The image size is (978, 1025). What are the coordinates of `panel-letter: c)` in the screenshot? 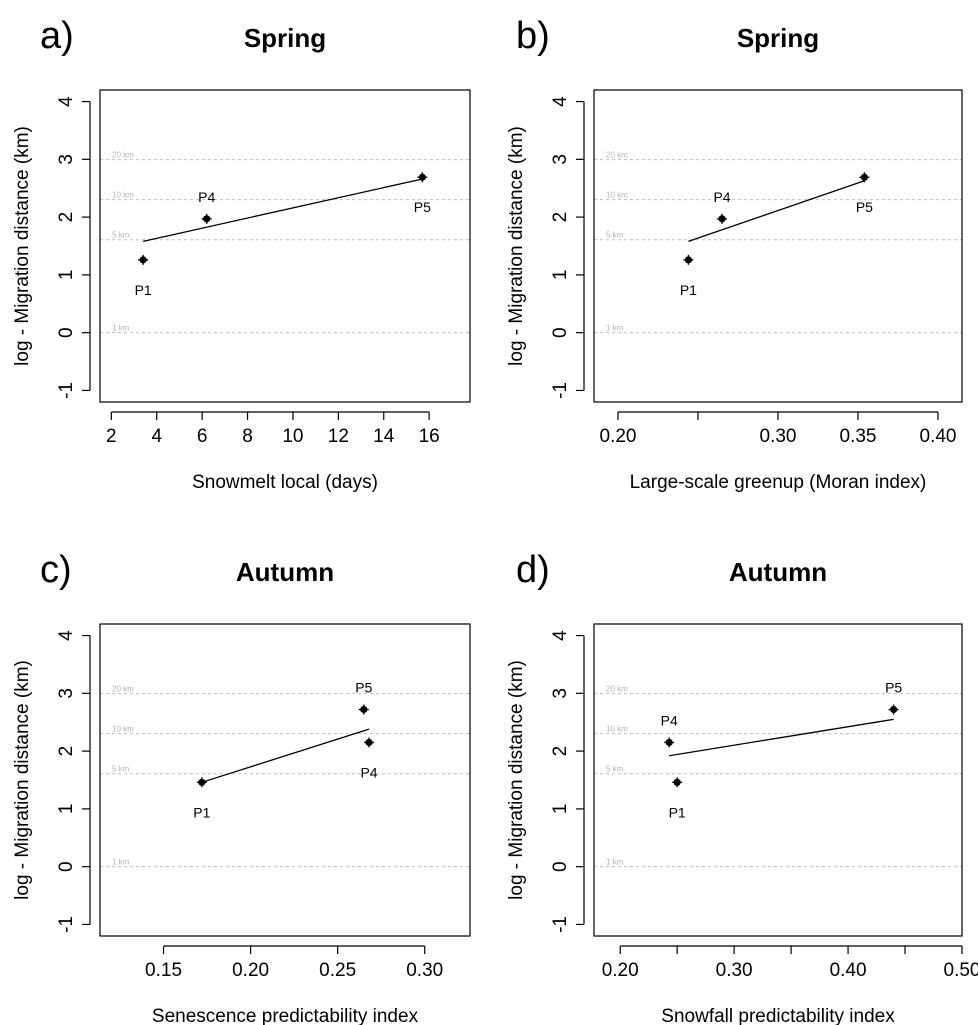 It's located at (56, 570).